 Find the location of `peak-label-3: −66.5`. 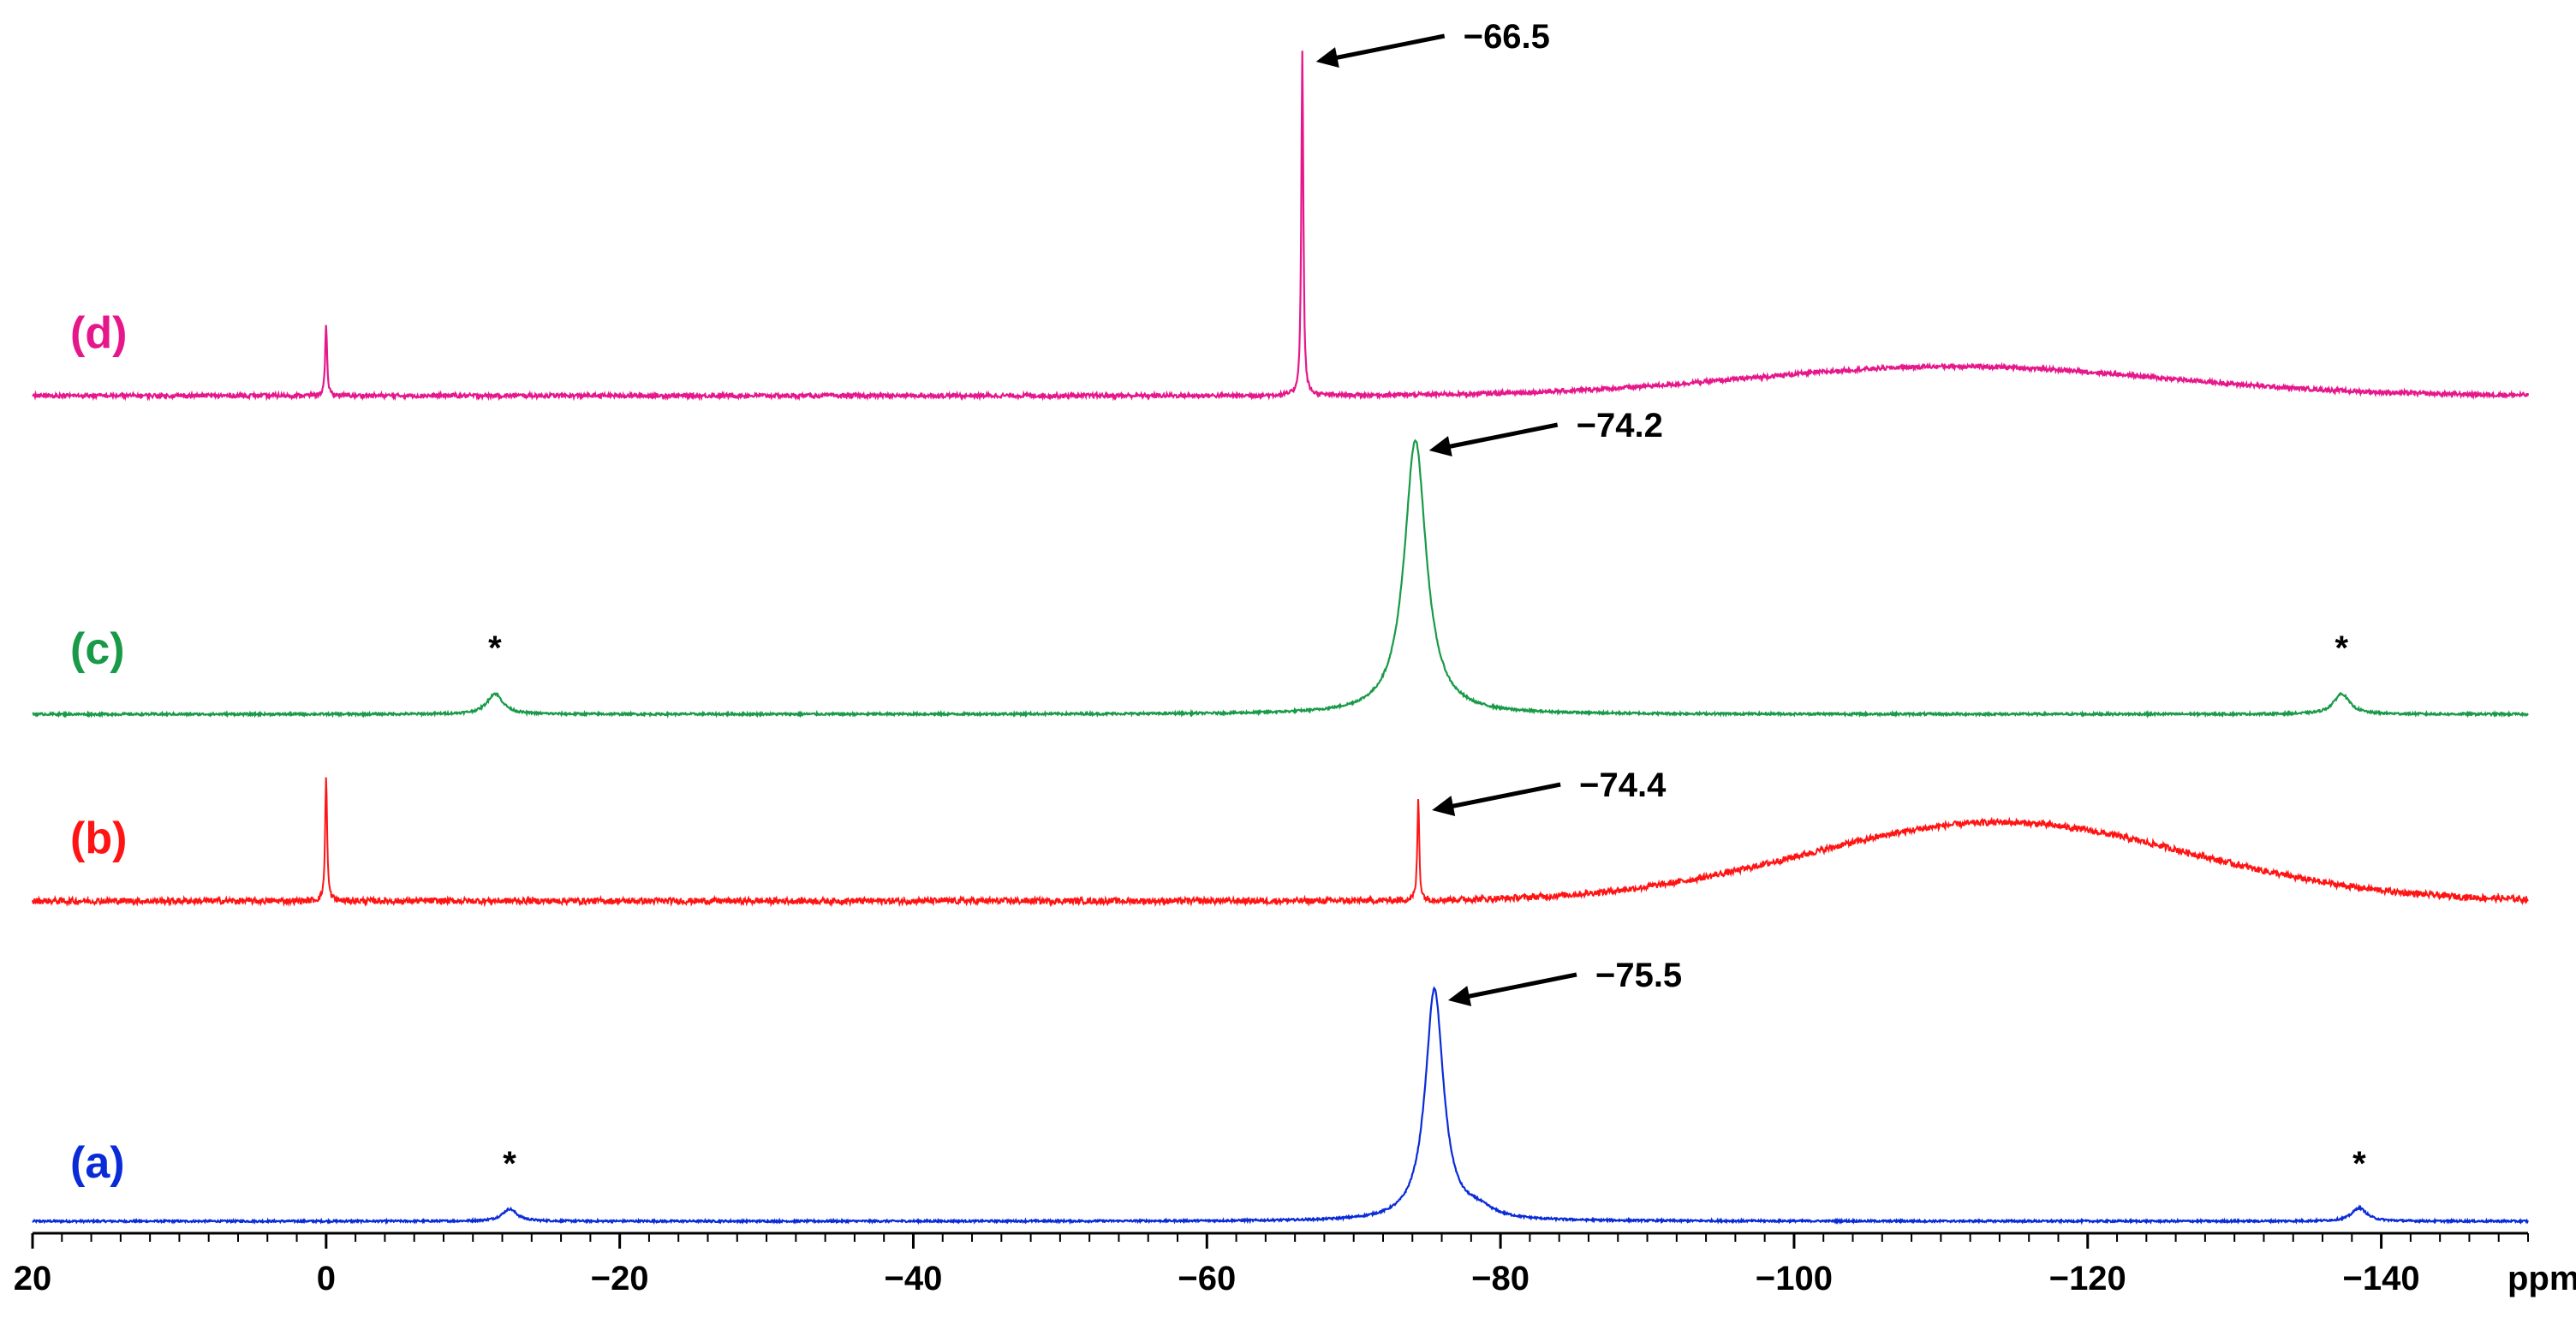

peak-label-3: −66.5 is located at coordinates (1507, 37).